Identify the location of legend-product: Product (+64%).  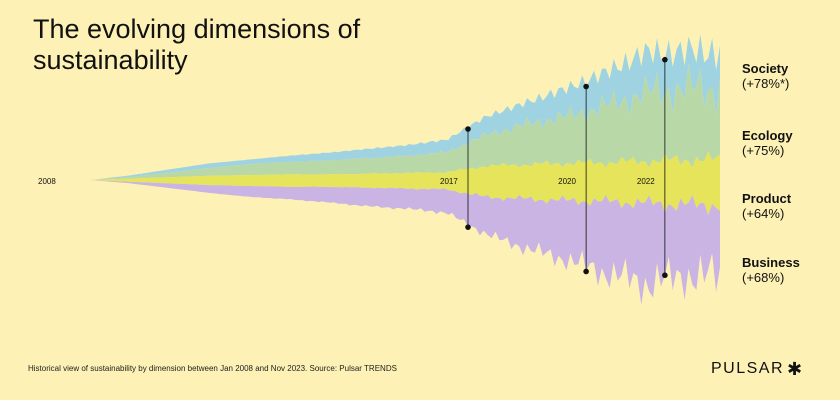
(766, 206).